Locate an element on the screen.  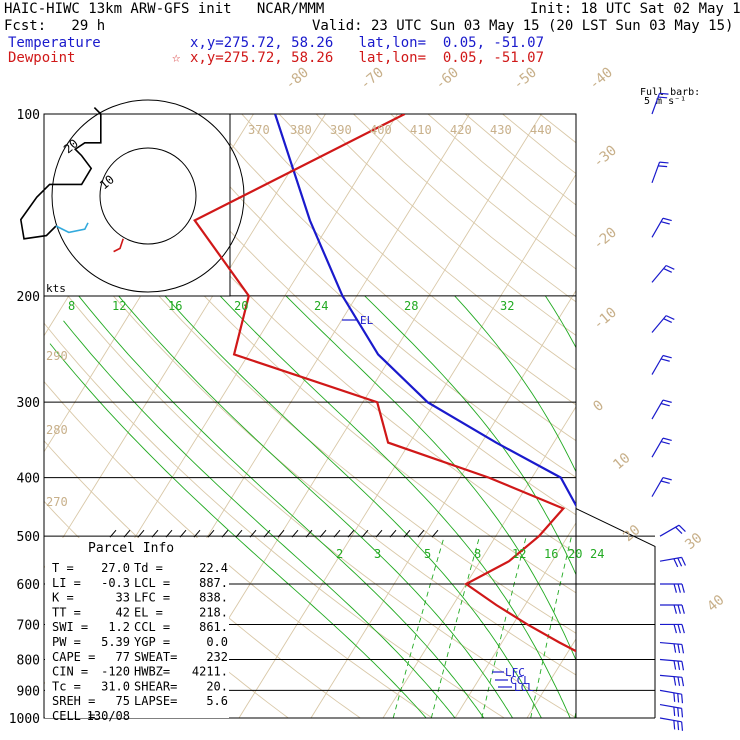
temperature-label: -70 is located at coordinates (372, 79).